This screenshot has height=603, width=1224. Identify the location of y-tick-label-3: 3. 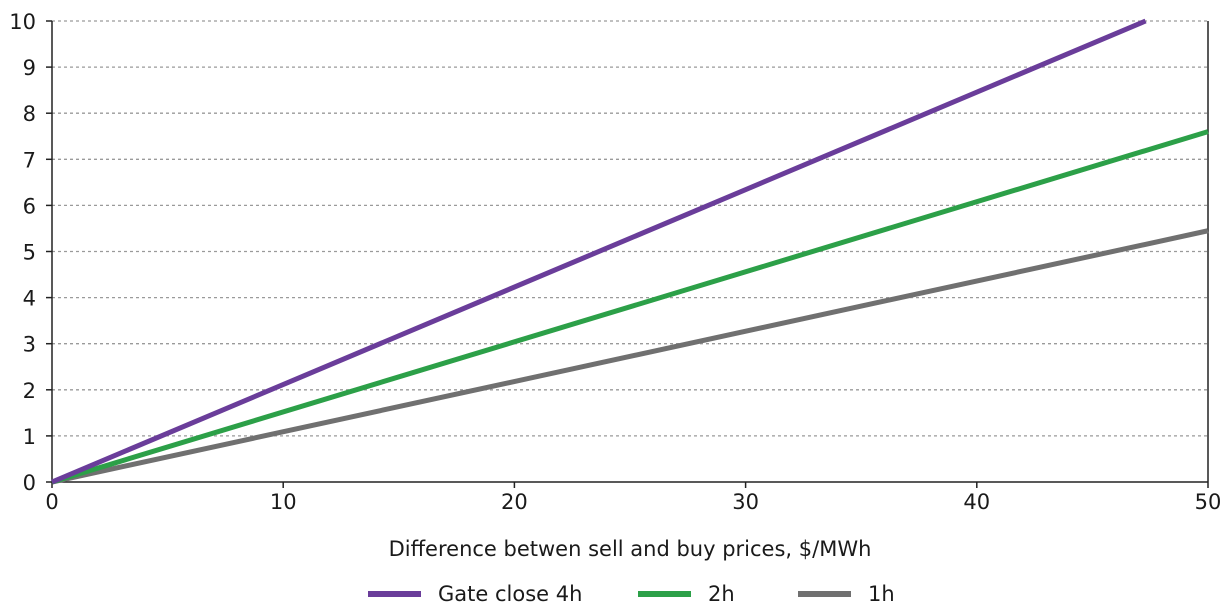
(29, 345).